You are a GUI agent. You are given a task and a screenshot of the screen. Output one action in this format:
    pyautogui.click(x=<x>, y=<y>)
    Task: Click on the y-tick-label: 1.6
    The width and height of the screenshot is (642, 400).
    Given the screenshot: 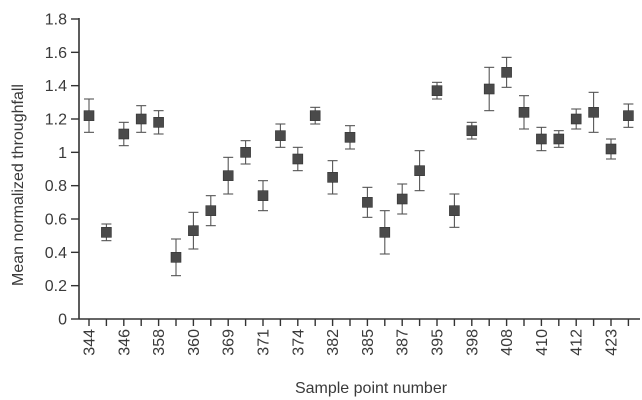 What is the action you would take?
    pyautogui.click(x=56, y=53)
    